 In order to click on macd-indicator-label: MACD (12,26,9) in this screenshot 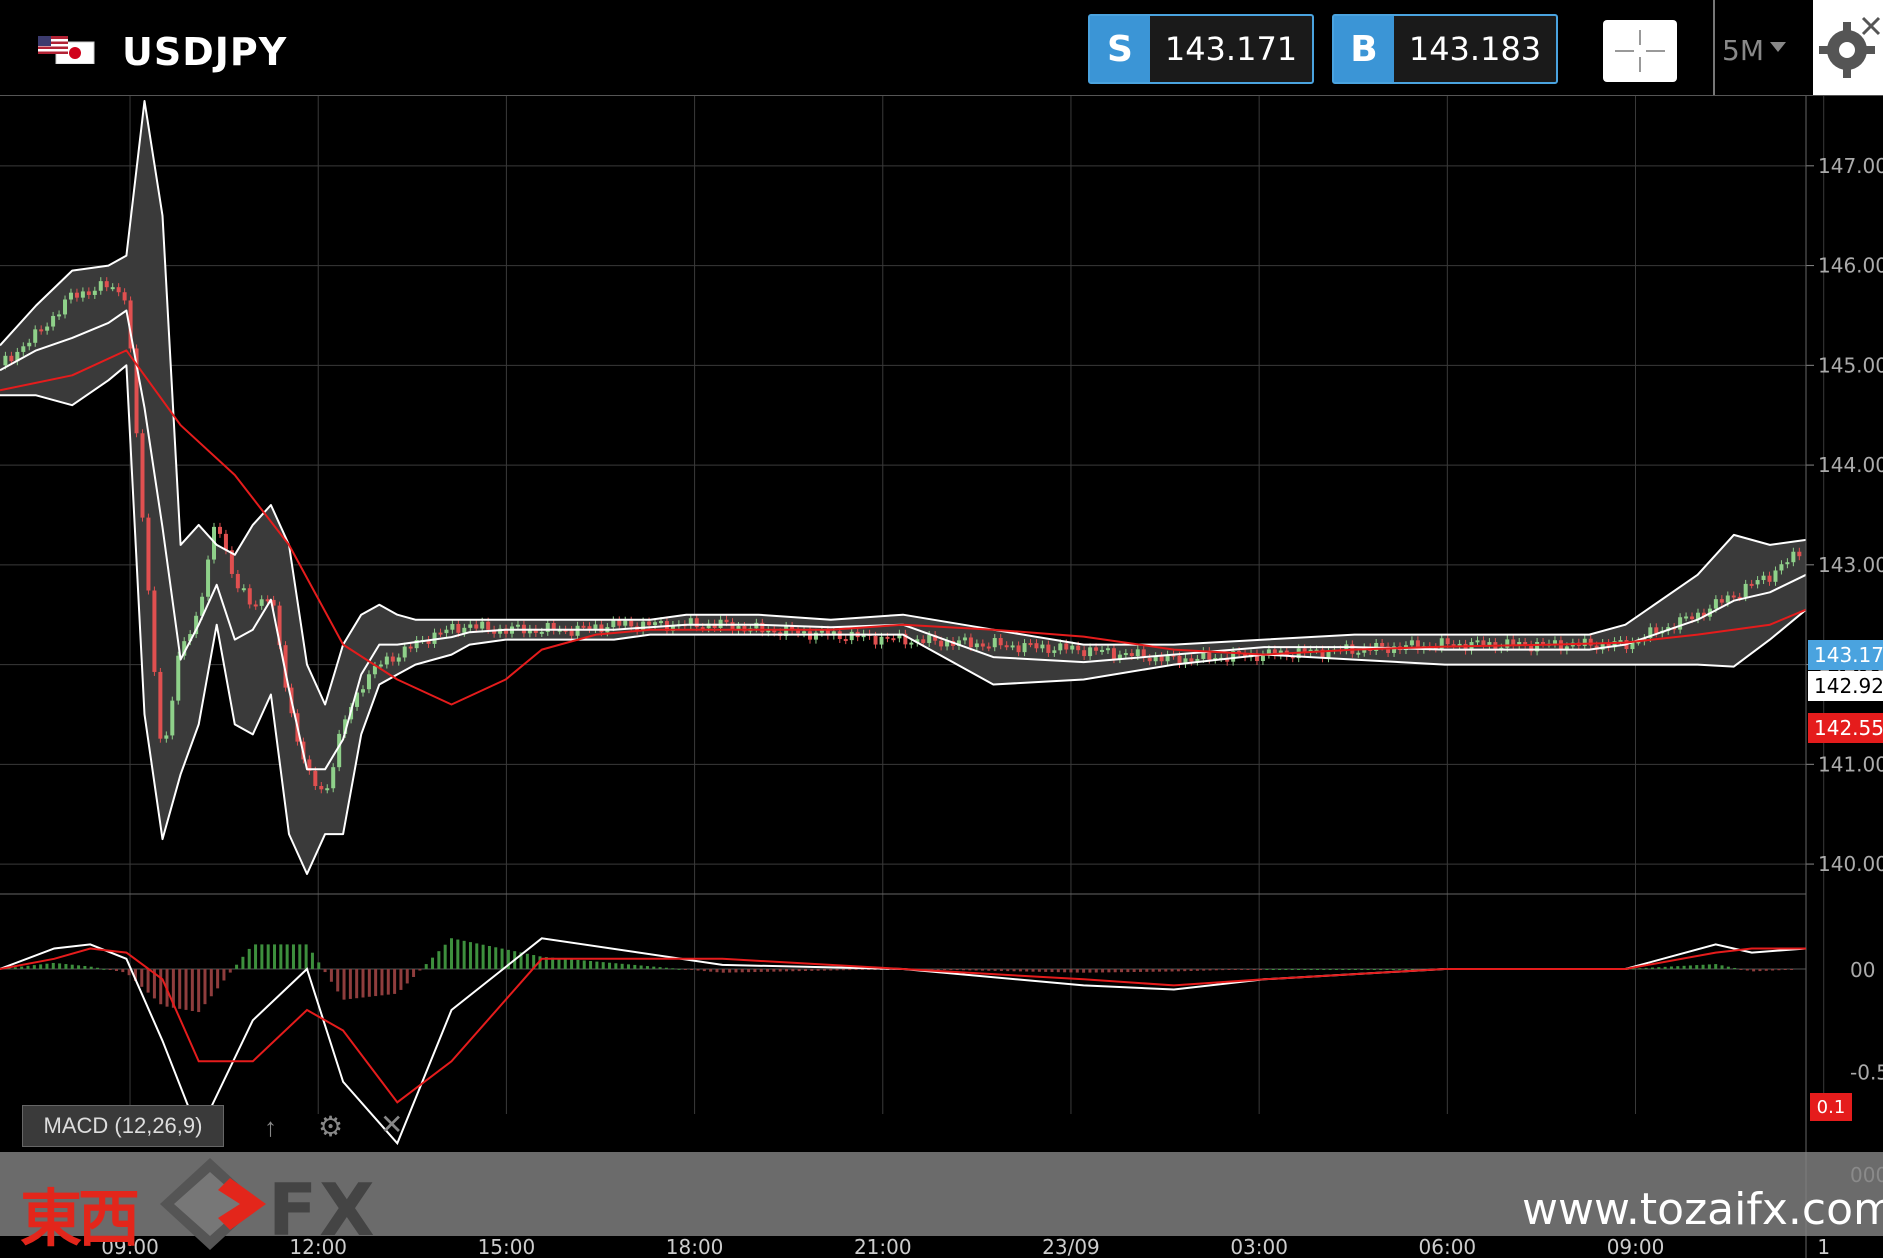, I will do `click(123, 1126)`.